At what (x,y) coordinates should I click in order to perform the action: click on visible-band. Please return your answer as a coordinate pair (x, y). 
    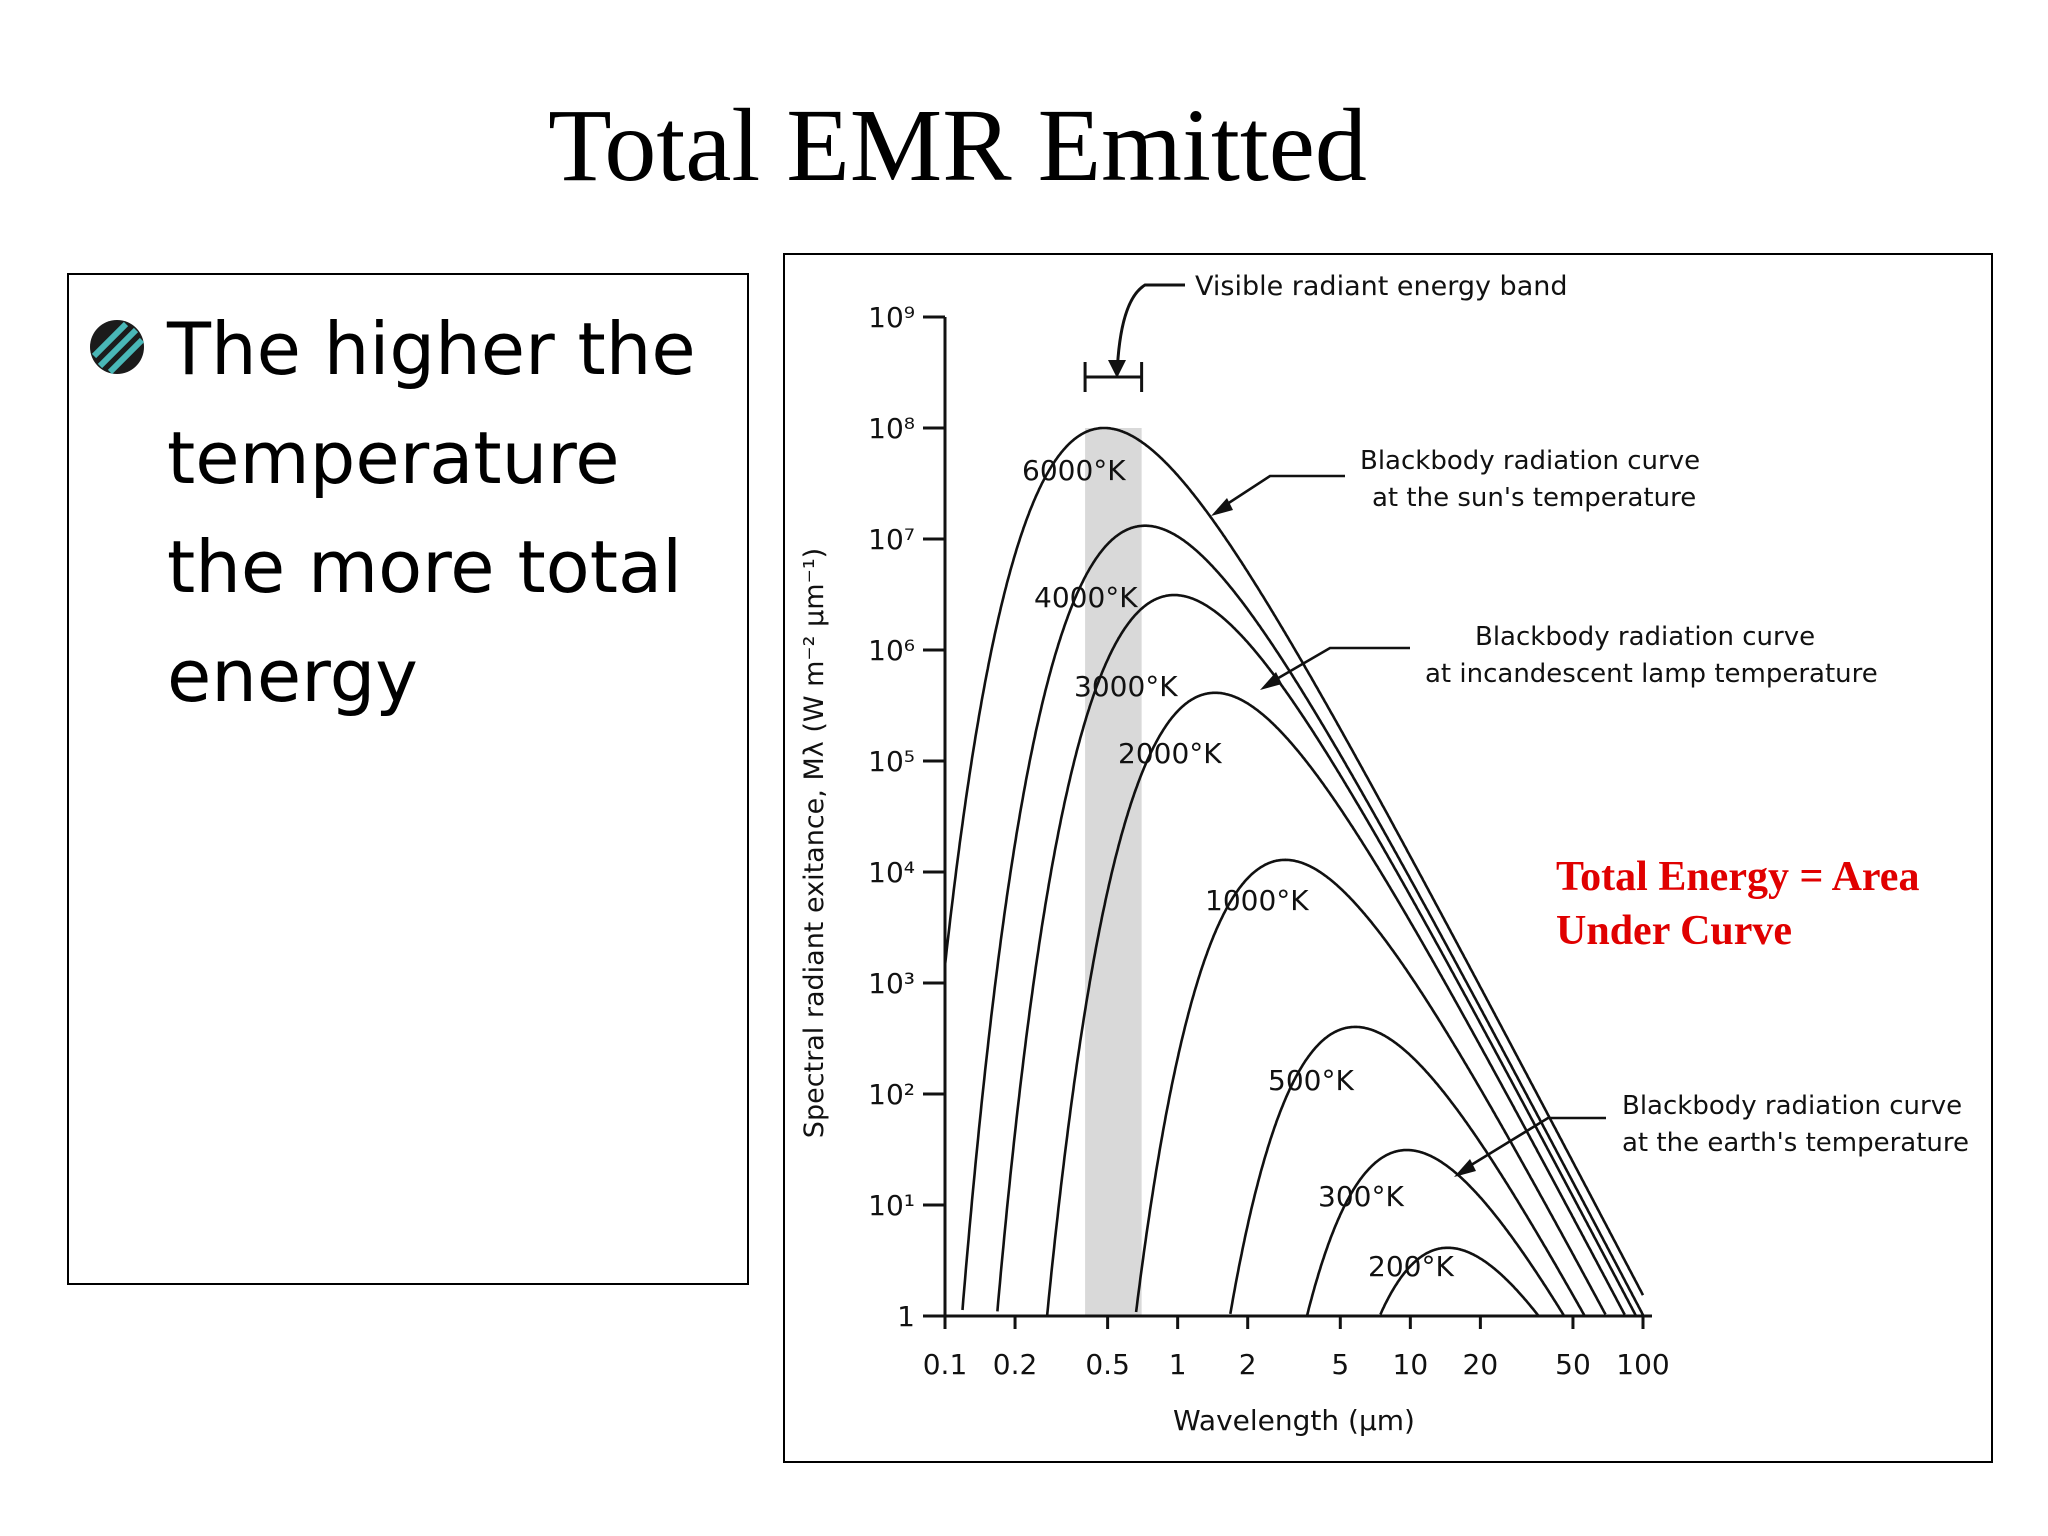
    Looking at the image, I should click on (1113, 872).